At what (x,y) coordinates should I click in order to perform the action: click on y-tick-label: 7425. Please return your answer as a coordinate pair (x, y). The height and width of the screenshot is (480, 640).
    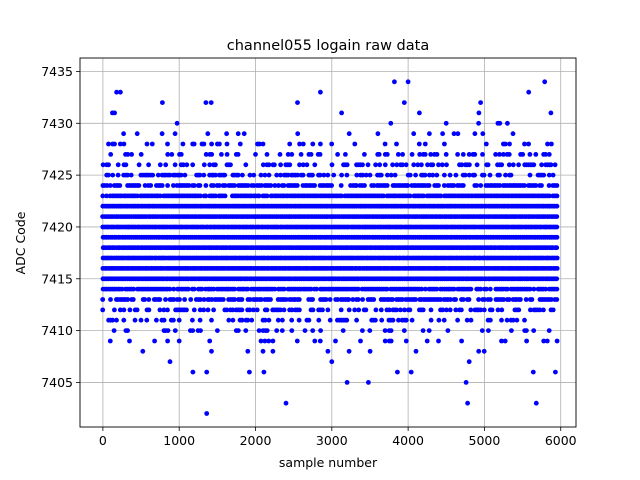
    Looking at the image, I should click on (57, 175).